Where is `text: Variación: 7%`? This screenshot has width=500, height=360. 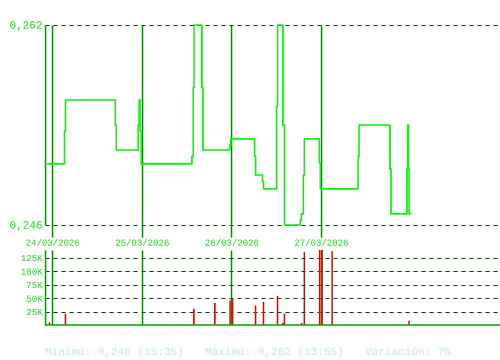 text: Variación: 7% is located at coordinates (408, 353).